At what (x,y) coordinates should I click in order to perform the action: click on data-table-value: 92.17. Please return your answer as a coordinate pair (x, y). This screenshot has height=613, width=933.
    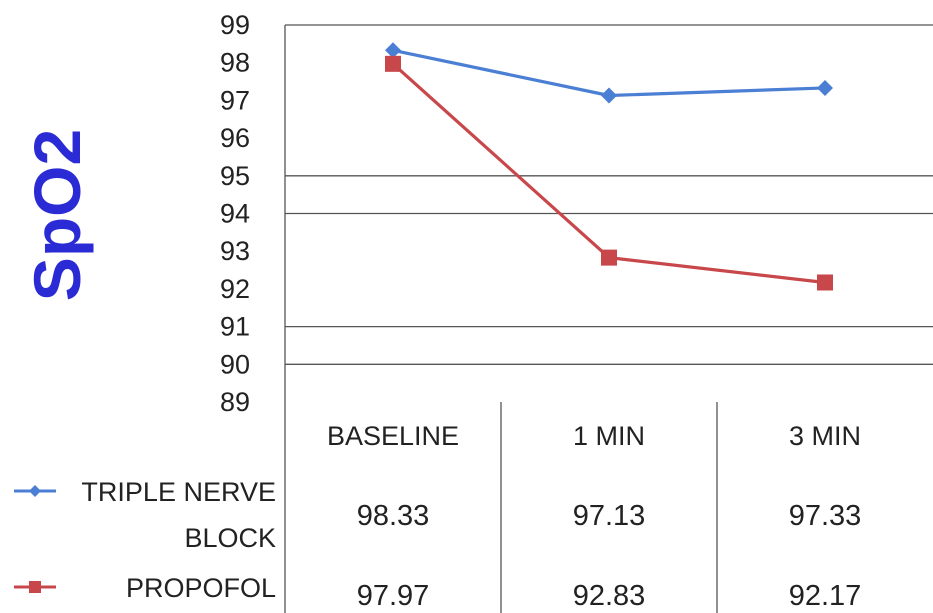
    Looking at the image, I should click on (825, 596).